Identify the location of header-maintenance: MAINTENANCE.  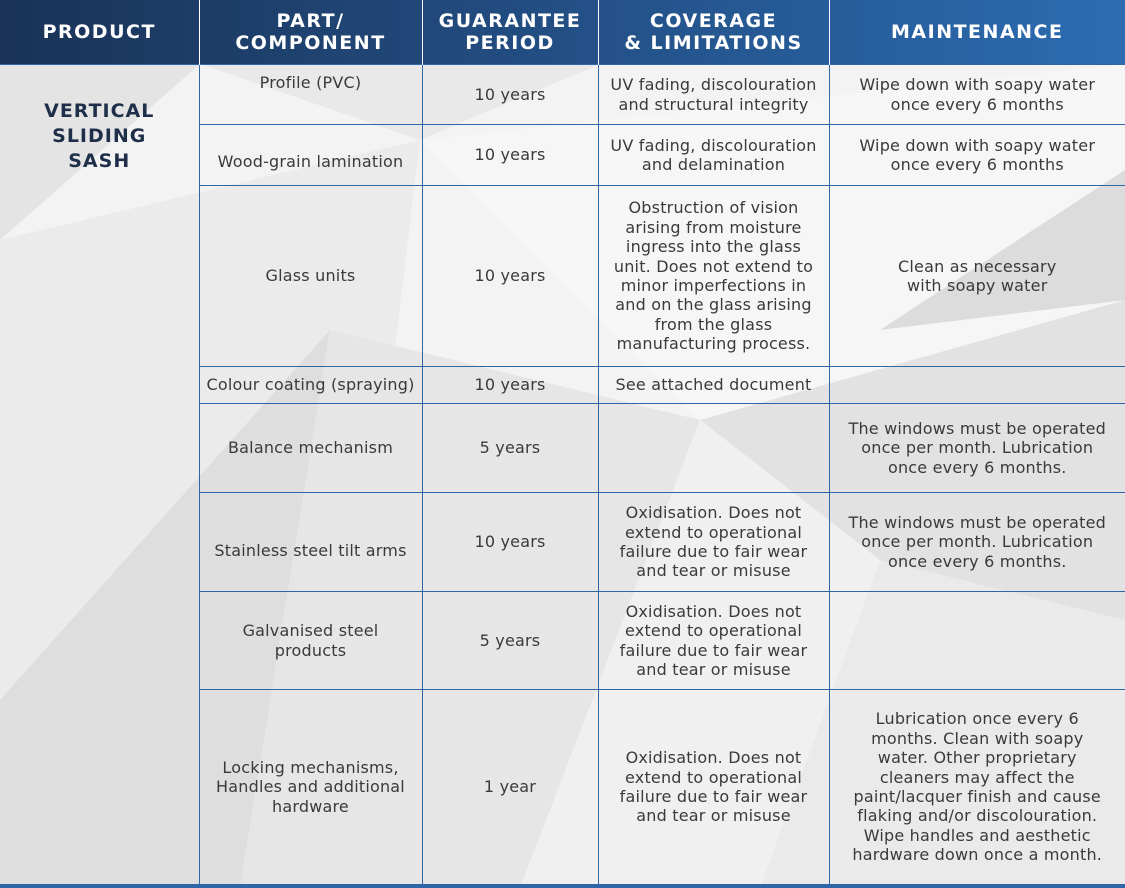
(976, 32).